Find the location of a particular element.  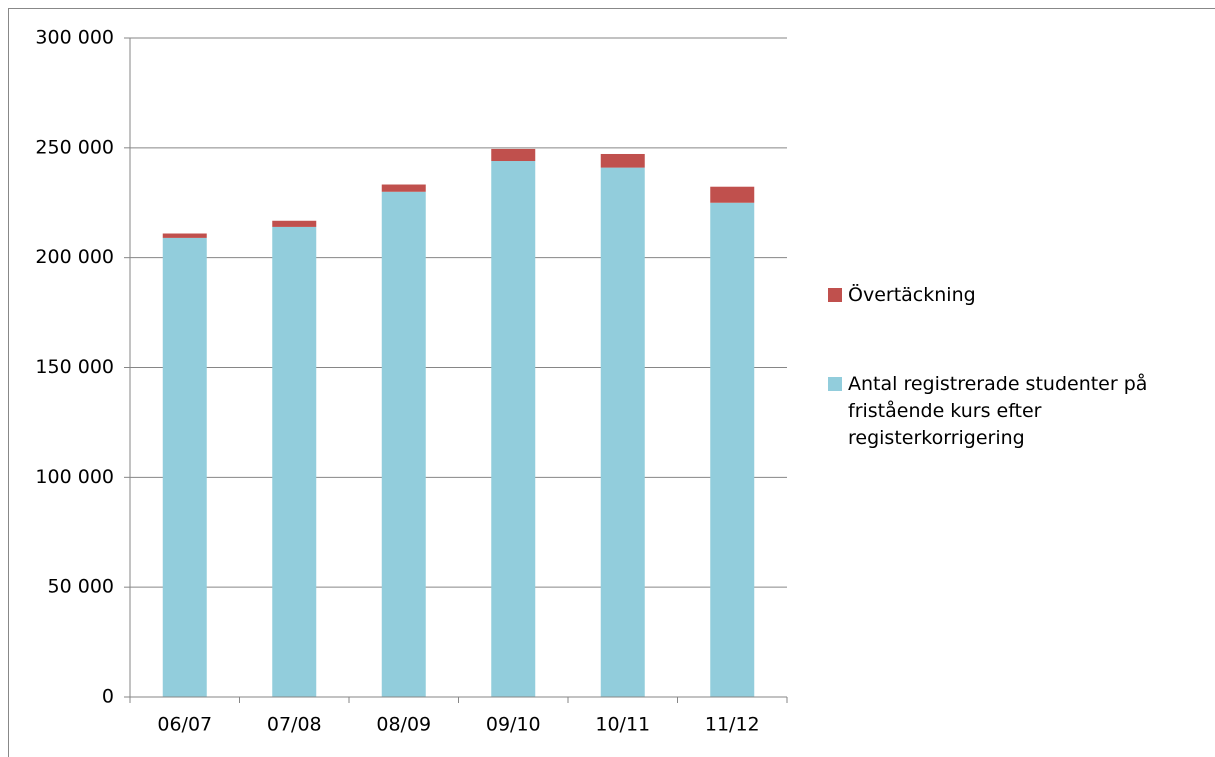

y-tick-label: 150 000 is located at coordinates (74, 367).